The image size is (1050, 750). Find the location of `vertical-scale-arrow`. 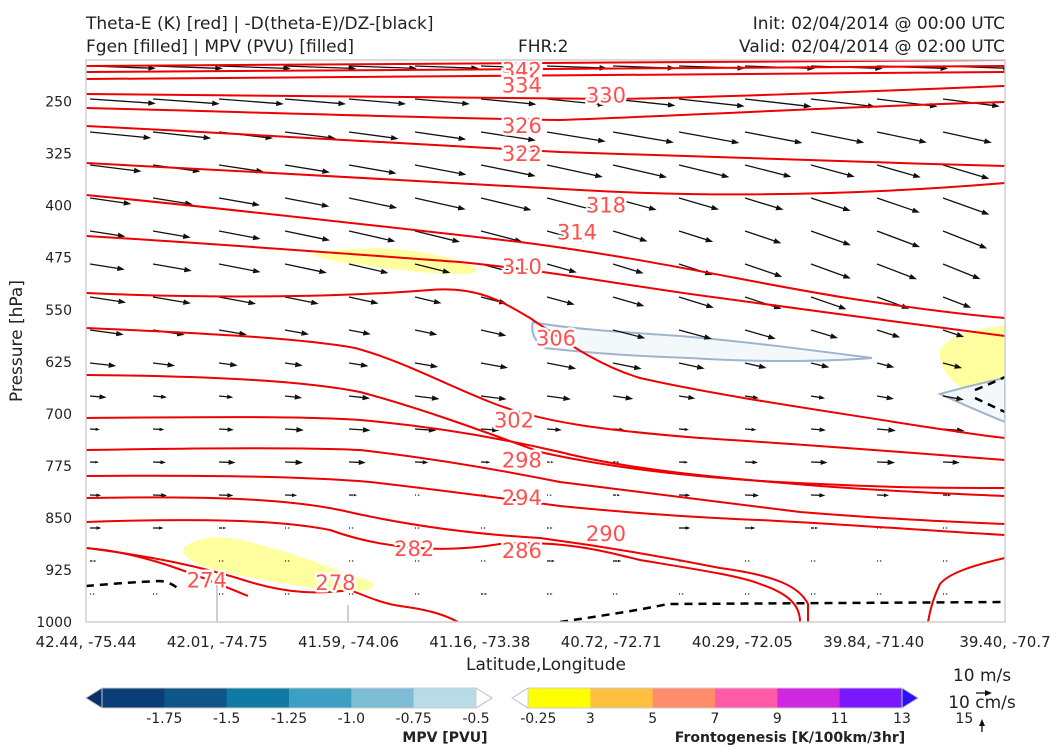

vertical-scale-arrow is located at coordinates (982, 725).